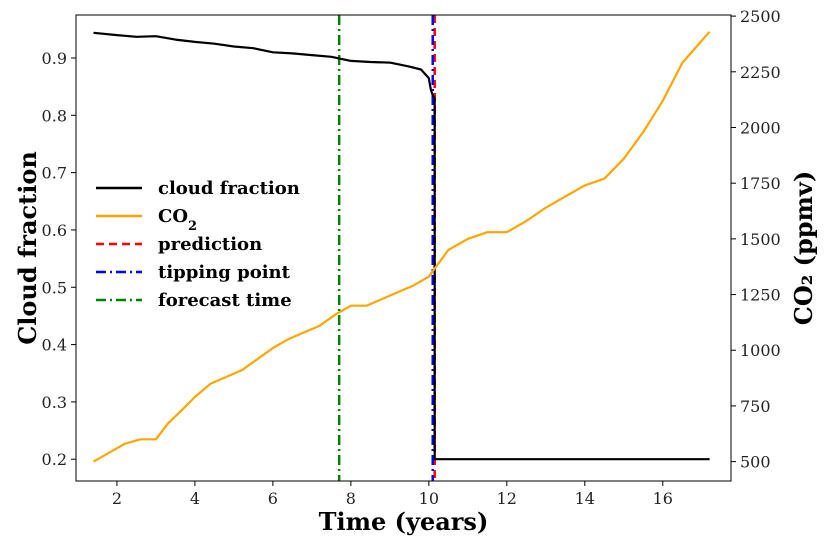 Image resolution: width=830 pixels, height=554 pixels. Describe the element at coordinates (54, 402) in the screenshot. I see `y-left-tick-label: 0.3` at that location.